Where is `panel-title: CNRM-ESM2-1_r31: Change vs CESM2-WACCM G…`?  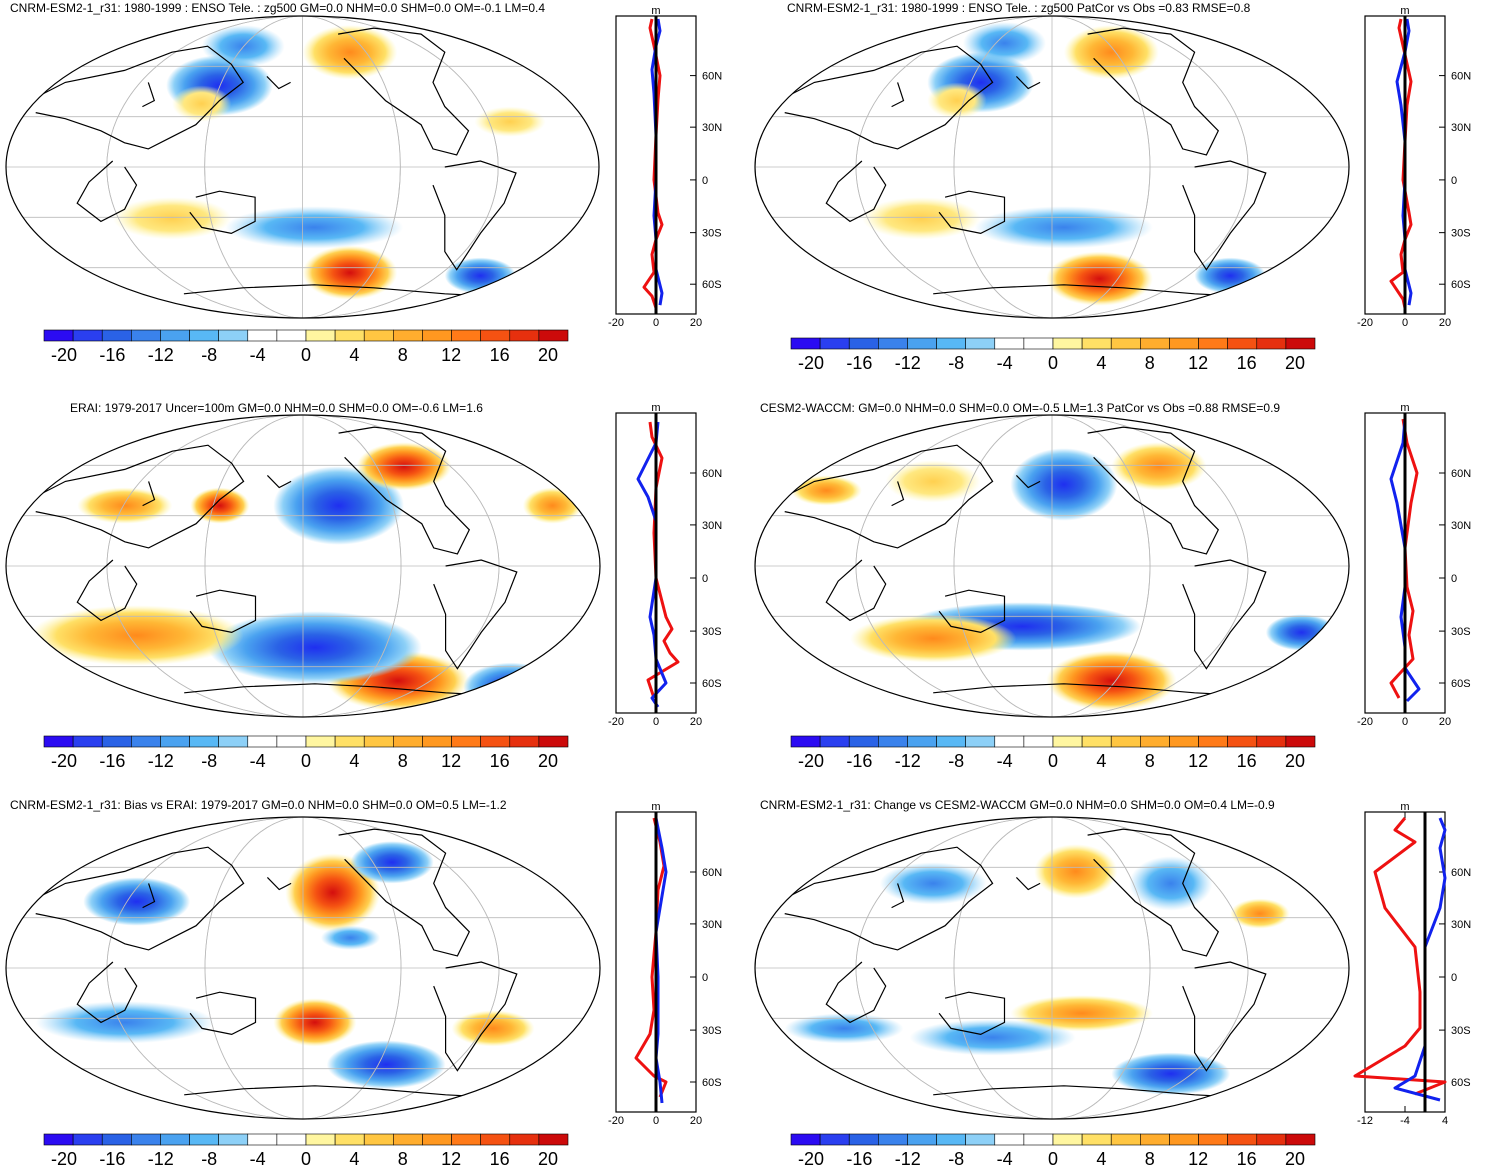 panel-title: CNRM-ESM2-1_r31: Change vs CESM2-WACCM G… is located at coordinates (1017, 805).